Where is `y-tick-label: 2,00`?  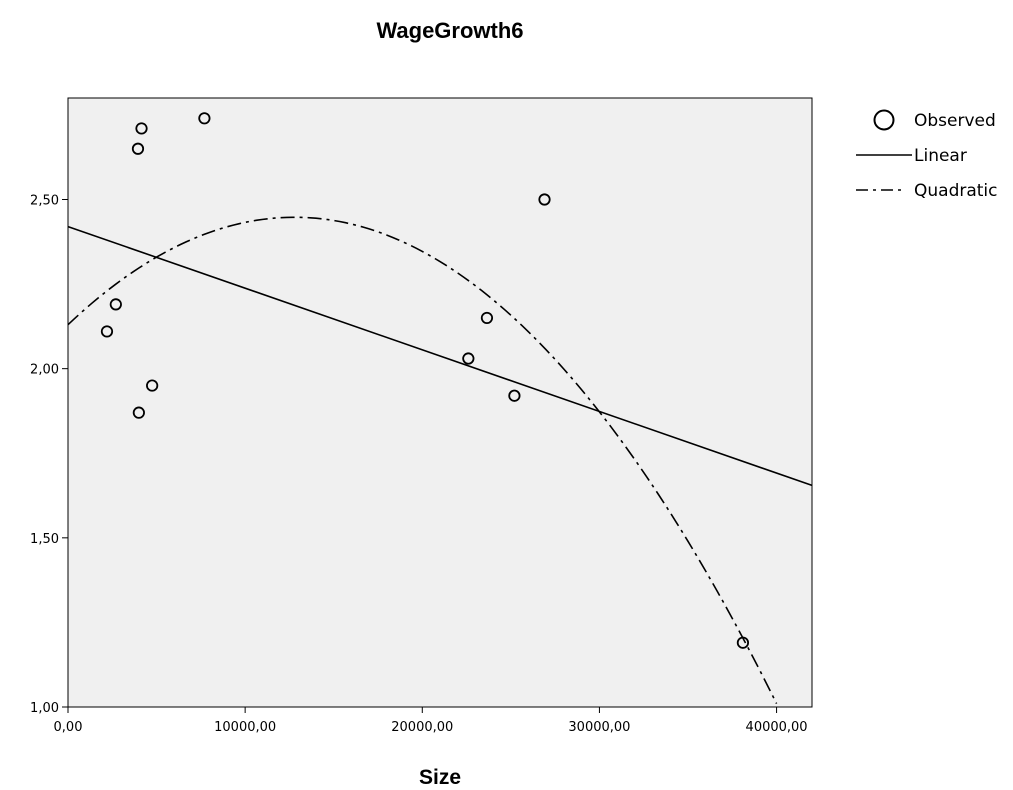 y-tick-label: 2,00 is located at coordinates (44, 370).